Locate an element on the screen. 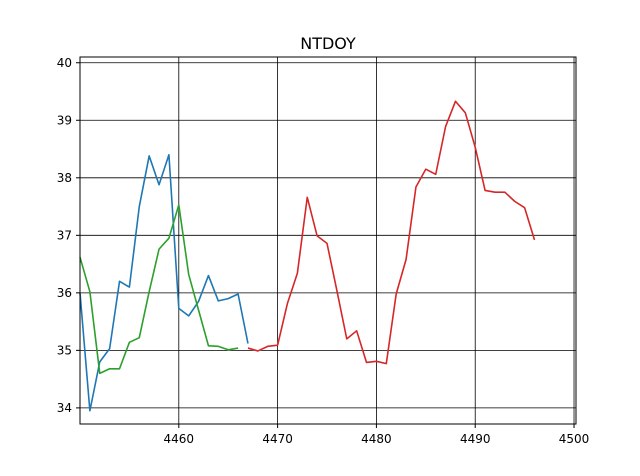 This screenshot has width=640, height=476. chart-title: NTDOY is located at coordinates (328, 43).